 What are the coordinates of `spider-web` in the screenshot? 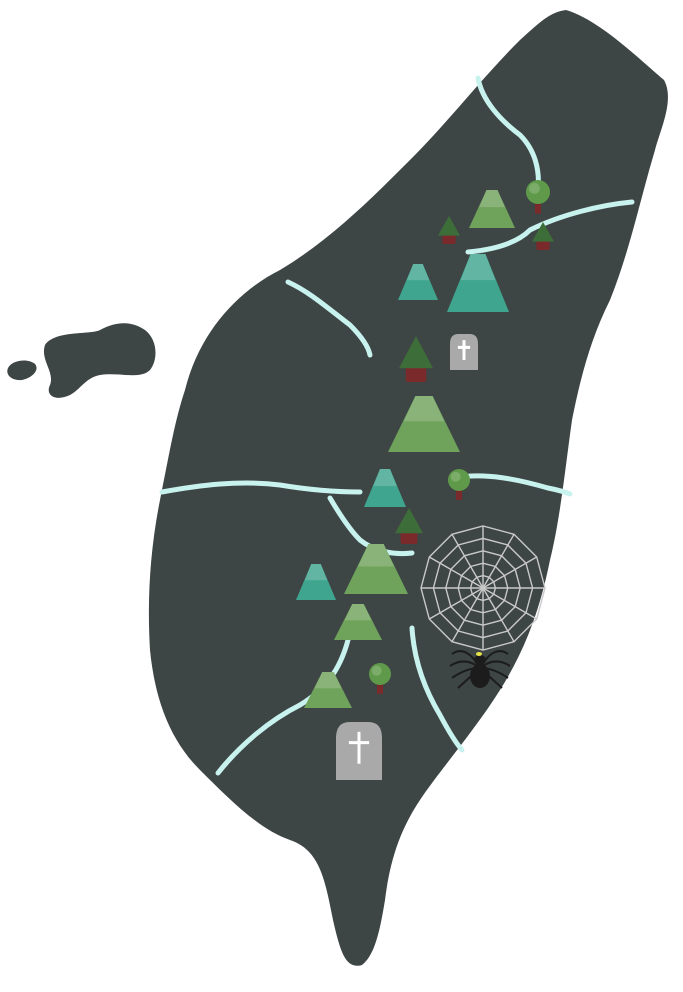 It's located at (483, 588).